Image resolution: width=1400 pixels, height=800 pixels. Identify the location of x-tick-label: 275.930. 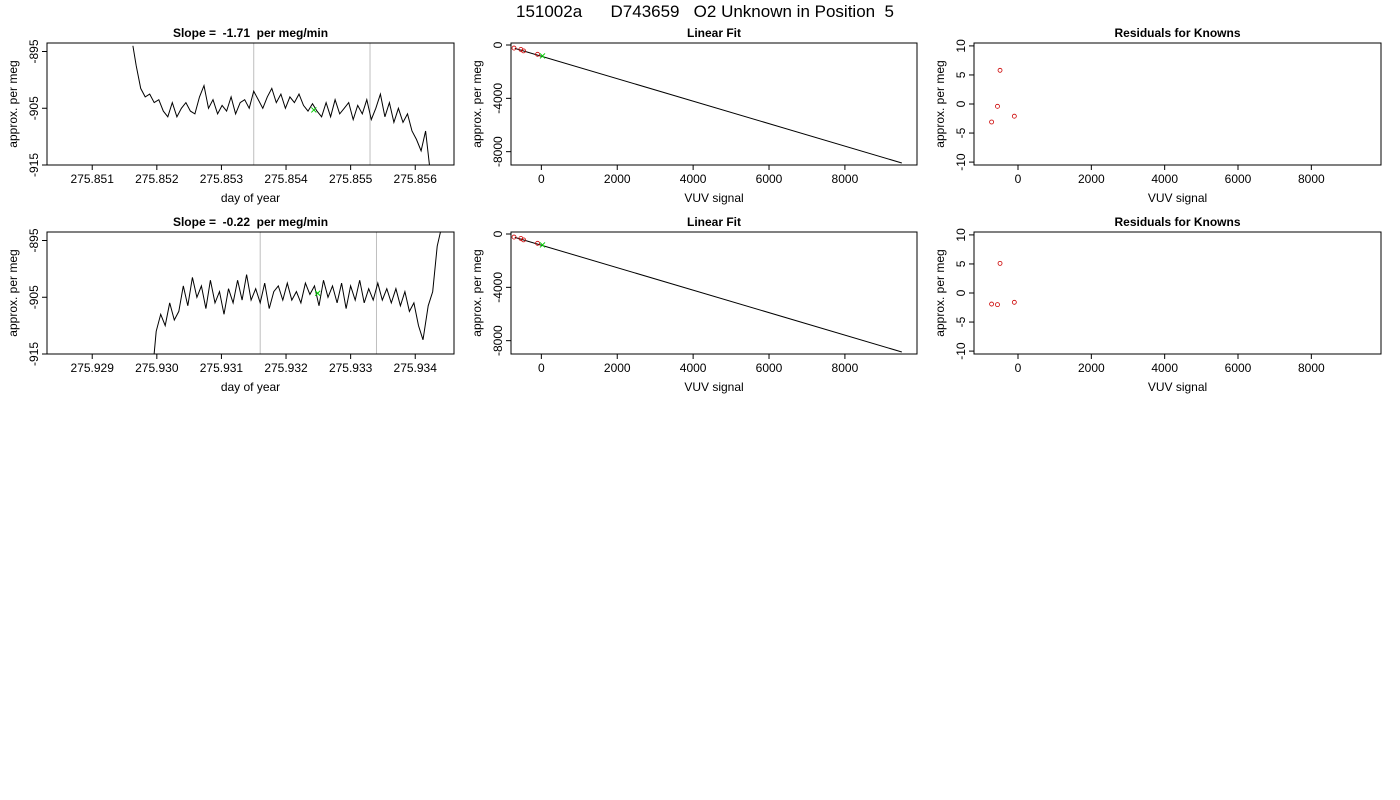
(157, 368).